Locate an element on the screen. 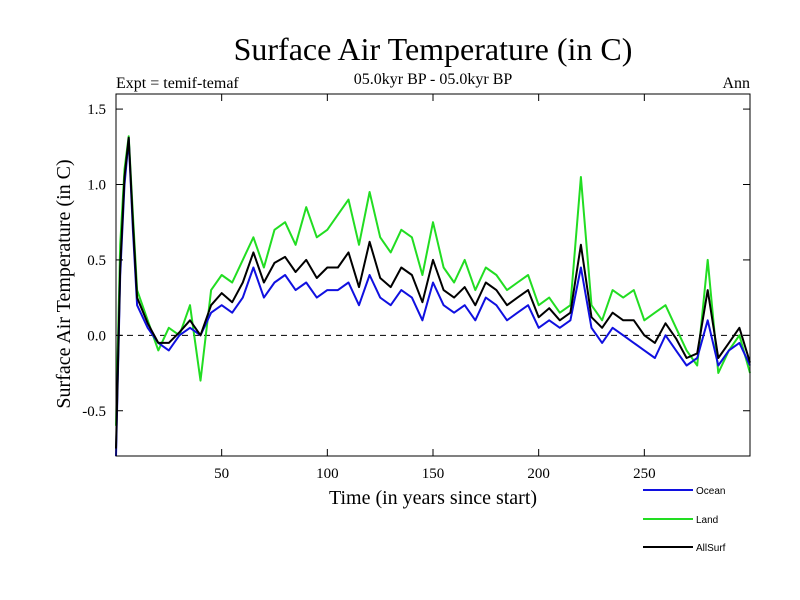 Image resolution: width=800 pixels, height=600 pixels. chart-title: Surface Air Temperature (in C) is located at coordinates (433, 49).